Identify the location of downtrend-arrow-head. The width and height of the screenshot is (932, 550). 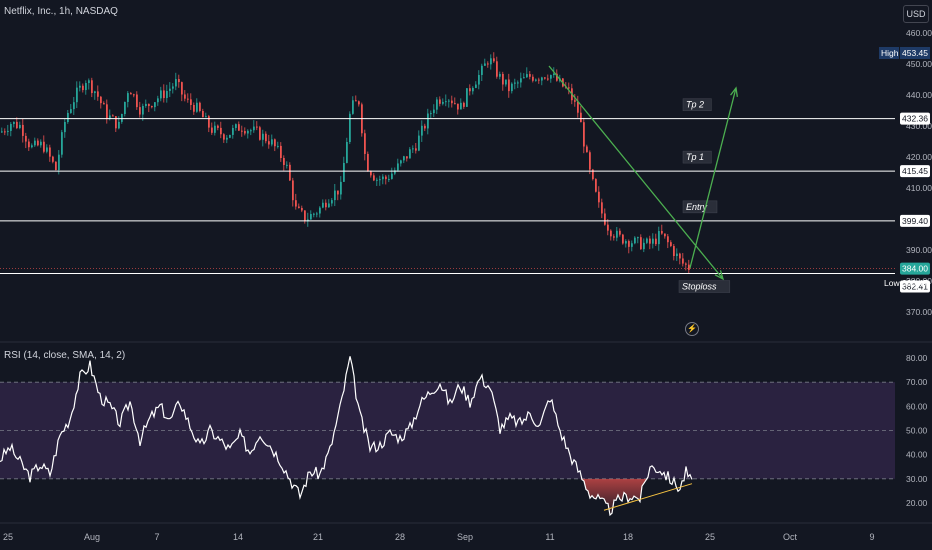
(719, 275).